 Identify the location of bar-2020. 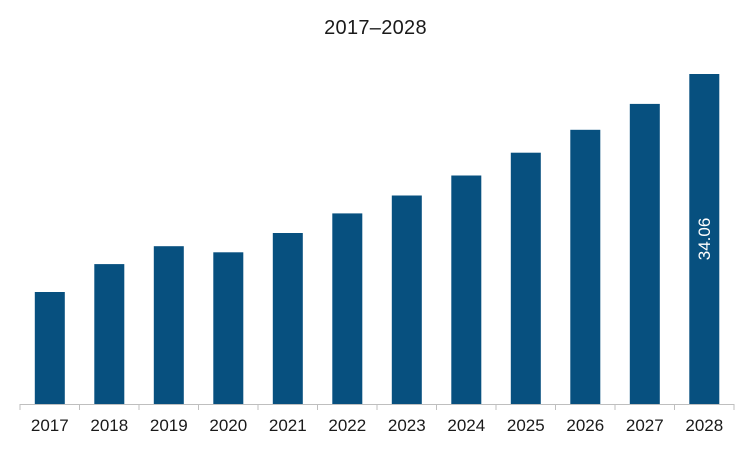
(228, 328).